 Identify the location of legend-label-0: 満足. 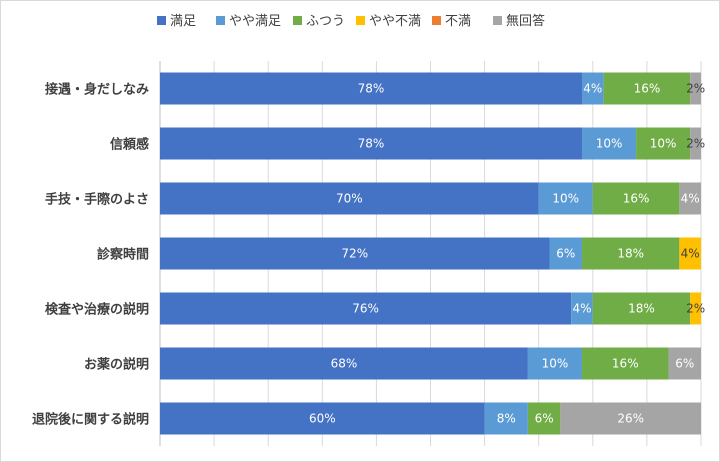
(183, 21).